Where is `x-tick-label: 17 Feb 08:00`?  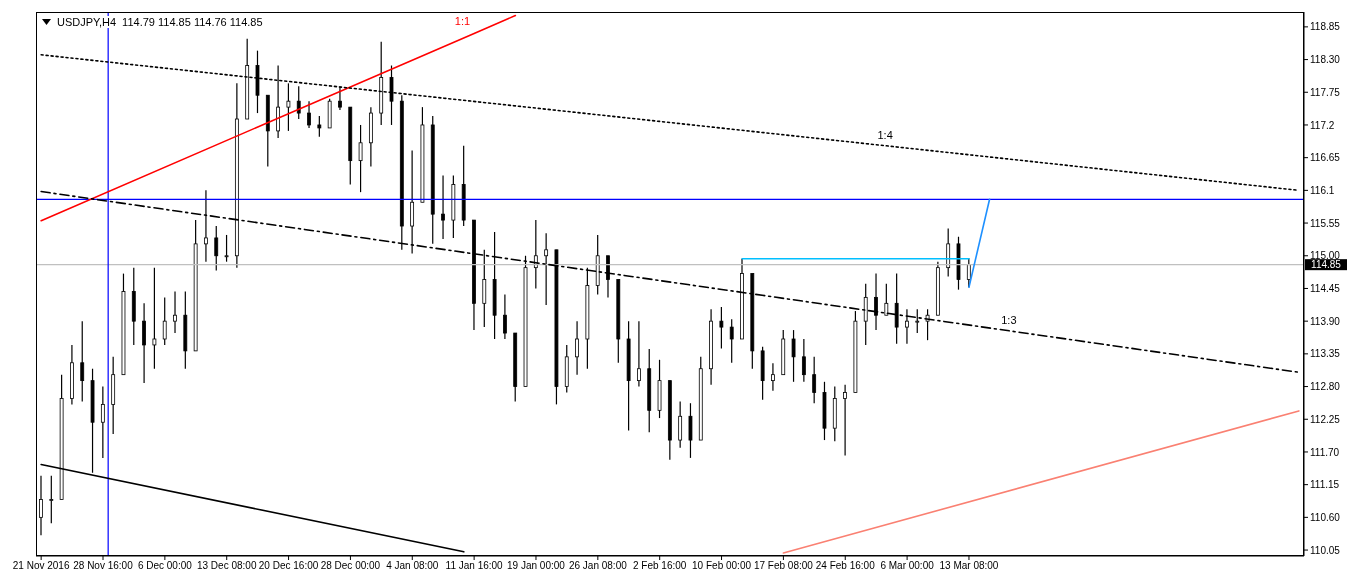 x-tick-label: 17 Feb 08:00 is located at coordinates (783, 566).